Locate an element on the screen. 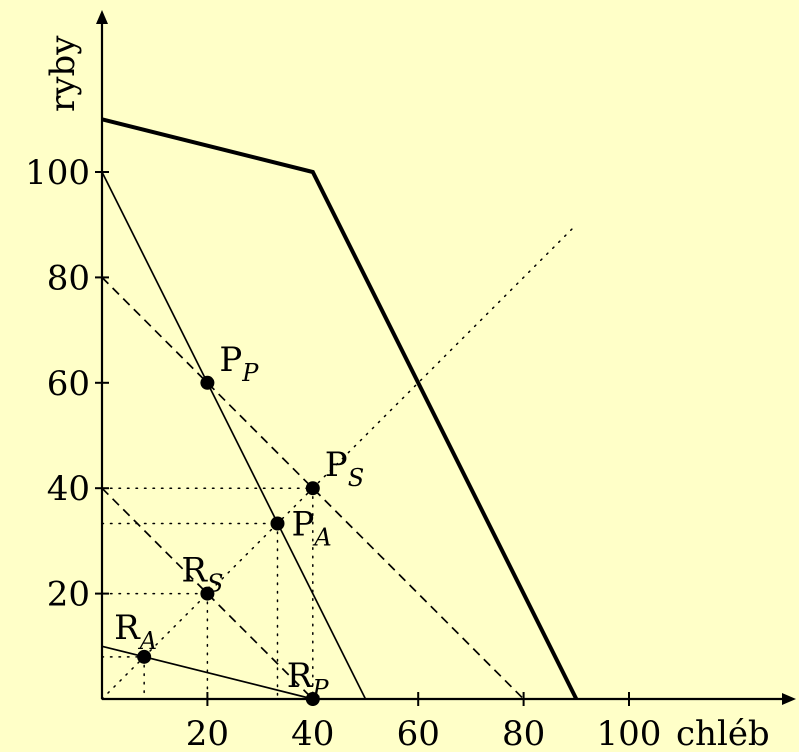 This screenshot has height=752, width=799. point-R-A is located at coordinates (144, 656).